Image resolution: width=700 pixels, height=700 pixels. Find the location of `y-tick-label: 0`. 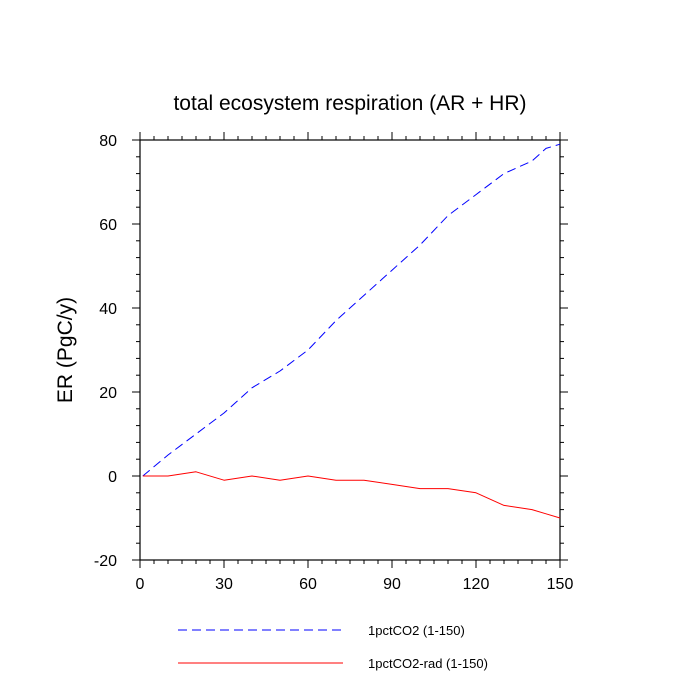

y-tick-label: 0 is located at coordinates (112, 477).